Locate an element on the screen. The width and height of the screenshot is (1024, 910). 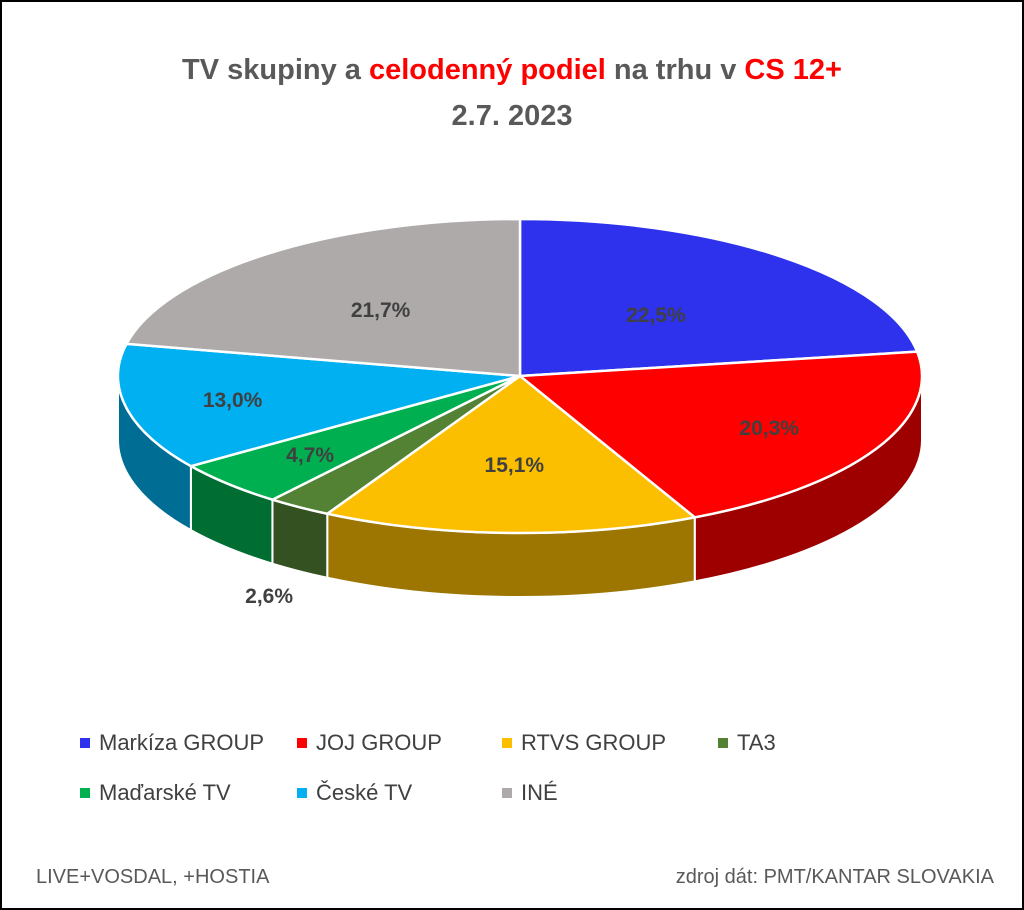
legend-label: Markíza GROUP is located at coordinates (182, 742).